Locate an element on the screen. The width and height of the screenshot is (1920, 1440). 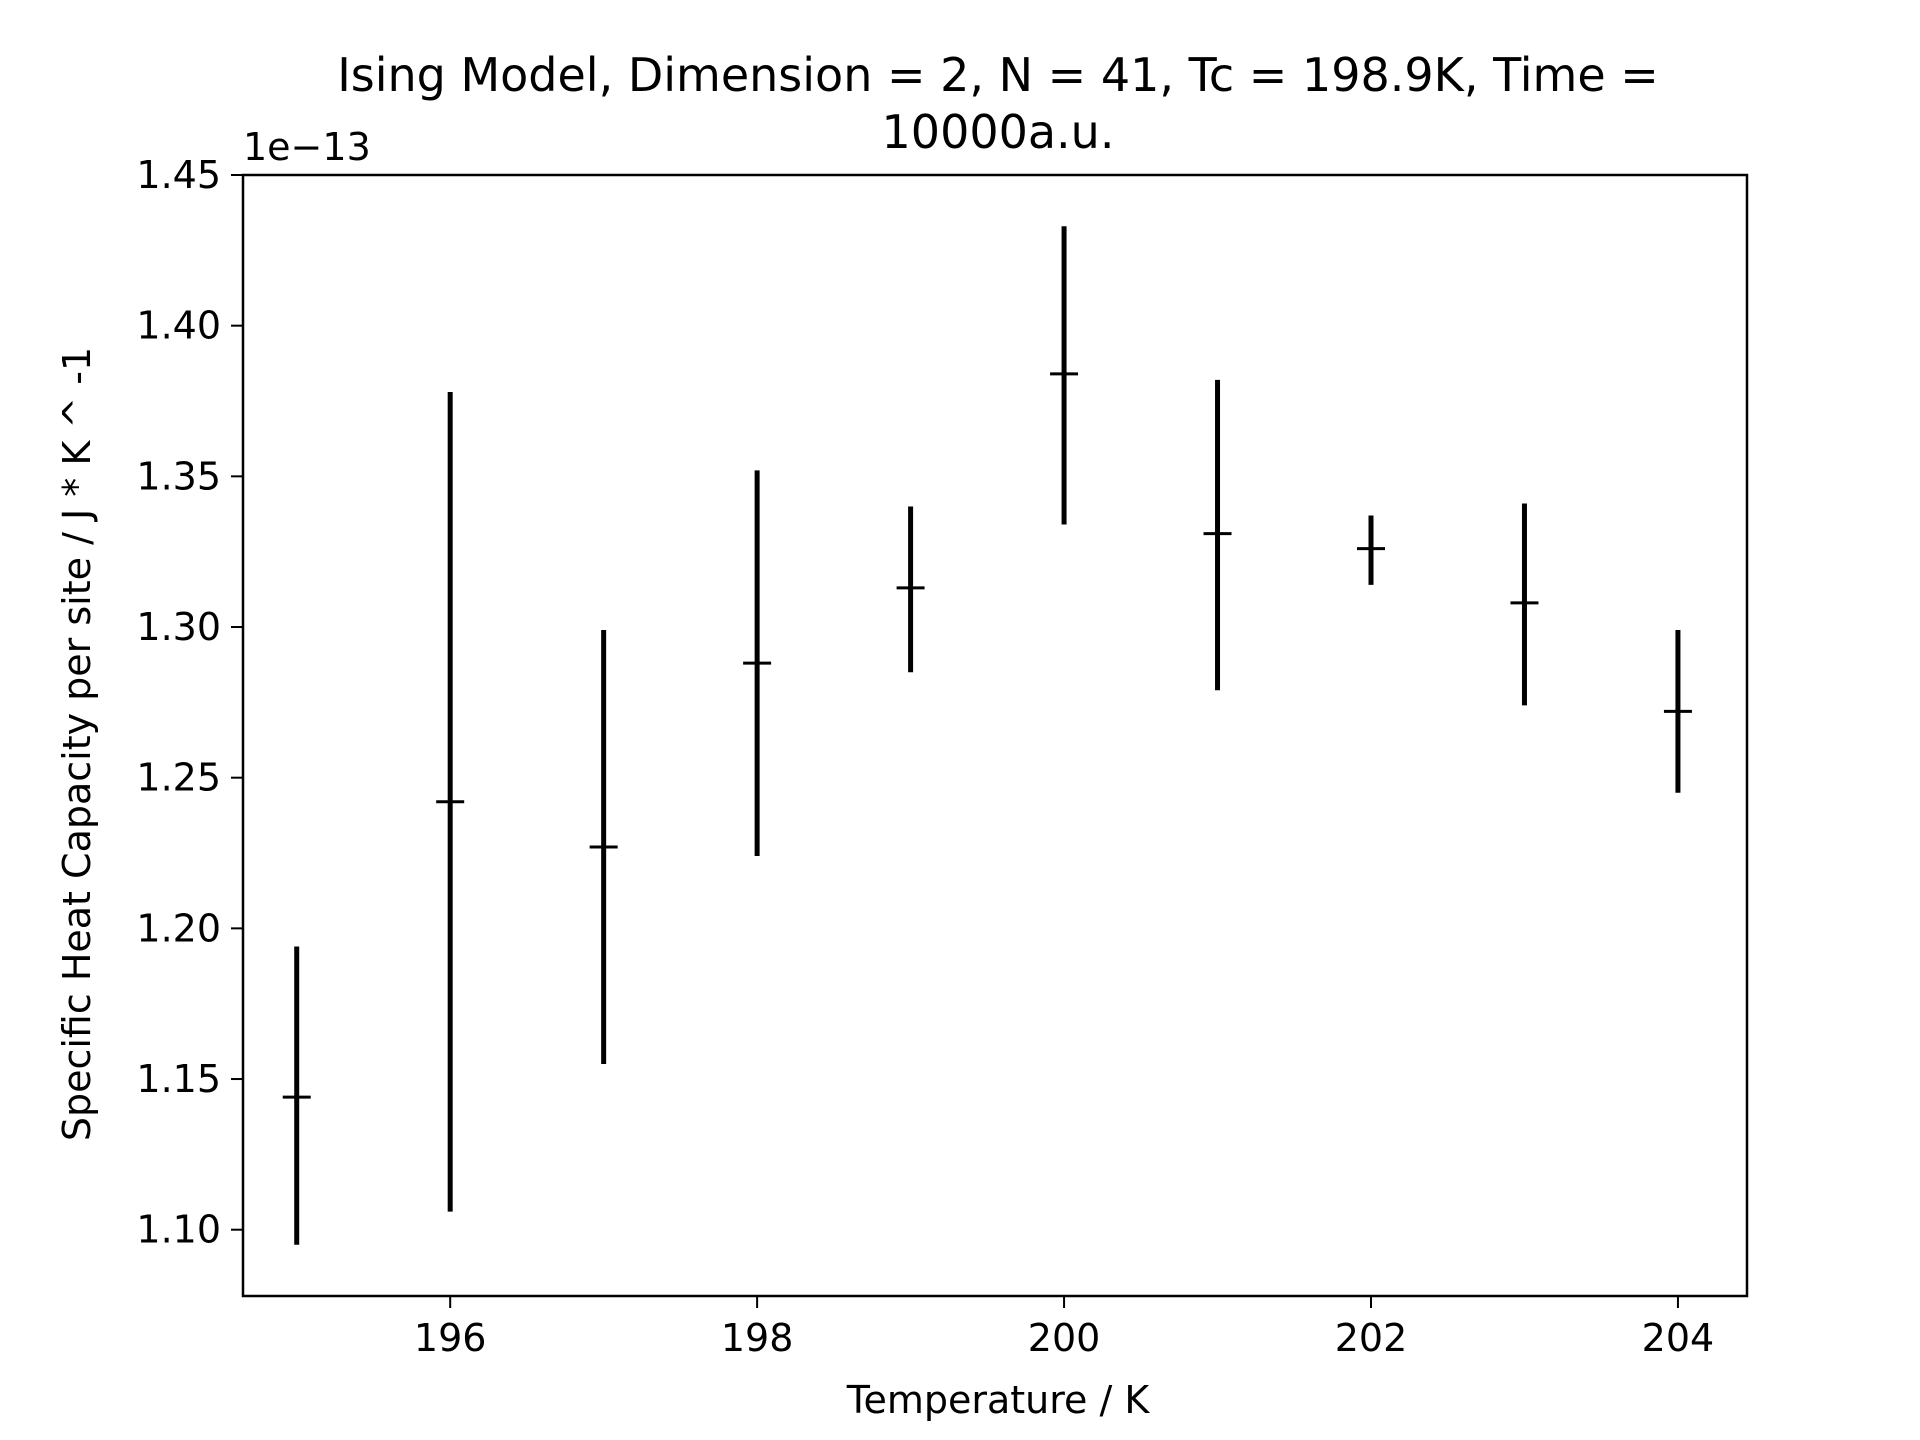
y-tick-label: 1.20 is located at coordinates (178, 928).